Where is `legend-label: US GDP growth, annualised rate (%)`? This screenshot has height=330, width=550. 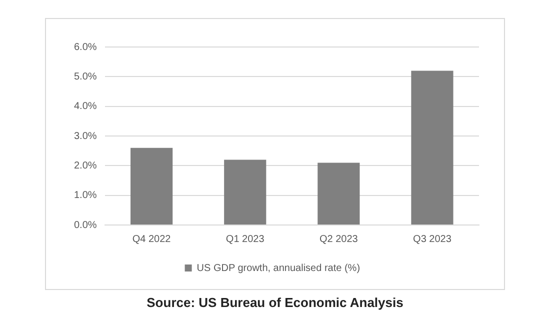 legend-label: US GDP growth, annualised rate (%) is located at coordinates (278, 268).